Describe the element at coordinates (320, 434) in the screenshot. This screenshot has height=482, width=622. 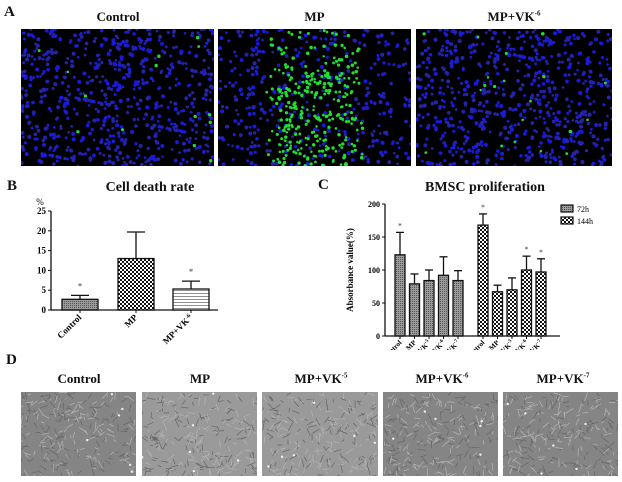
I see `phase-image-mpvk5` at that location.